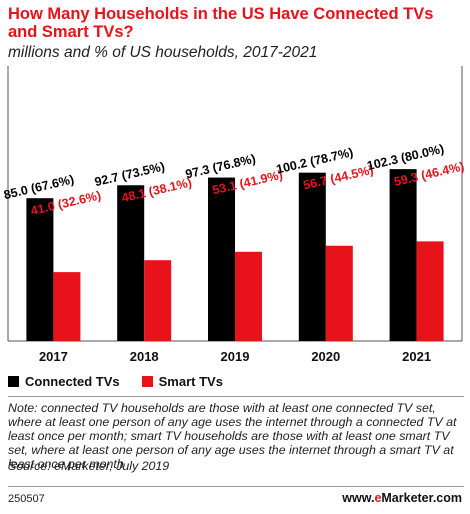  What do you see at coordinates (403, 255) in the screenshot?
I see `bar-connected-tvs-2021` at bounding box center [403, 255].